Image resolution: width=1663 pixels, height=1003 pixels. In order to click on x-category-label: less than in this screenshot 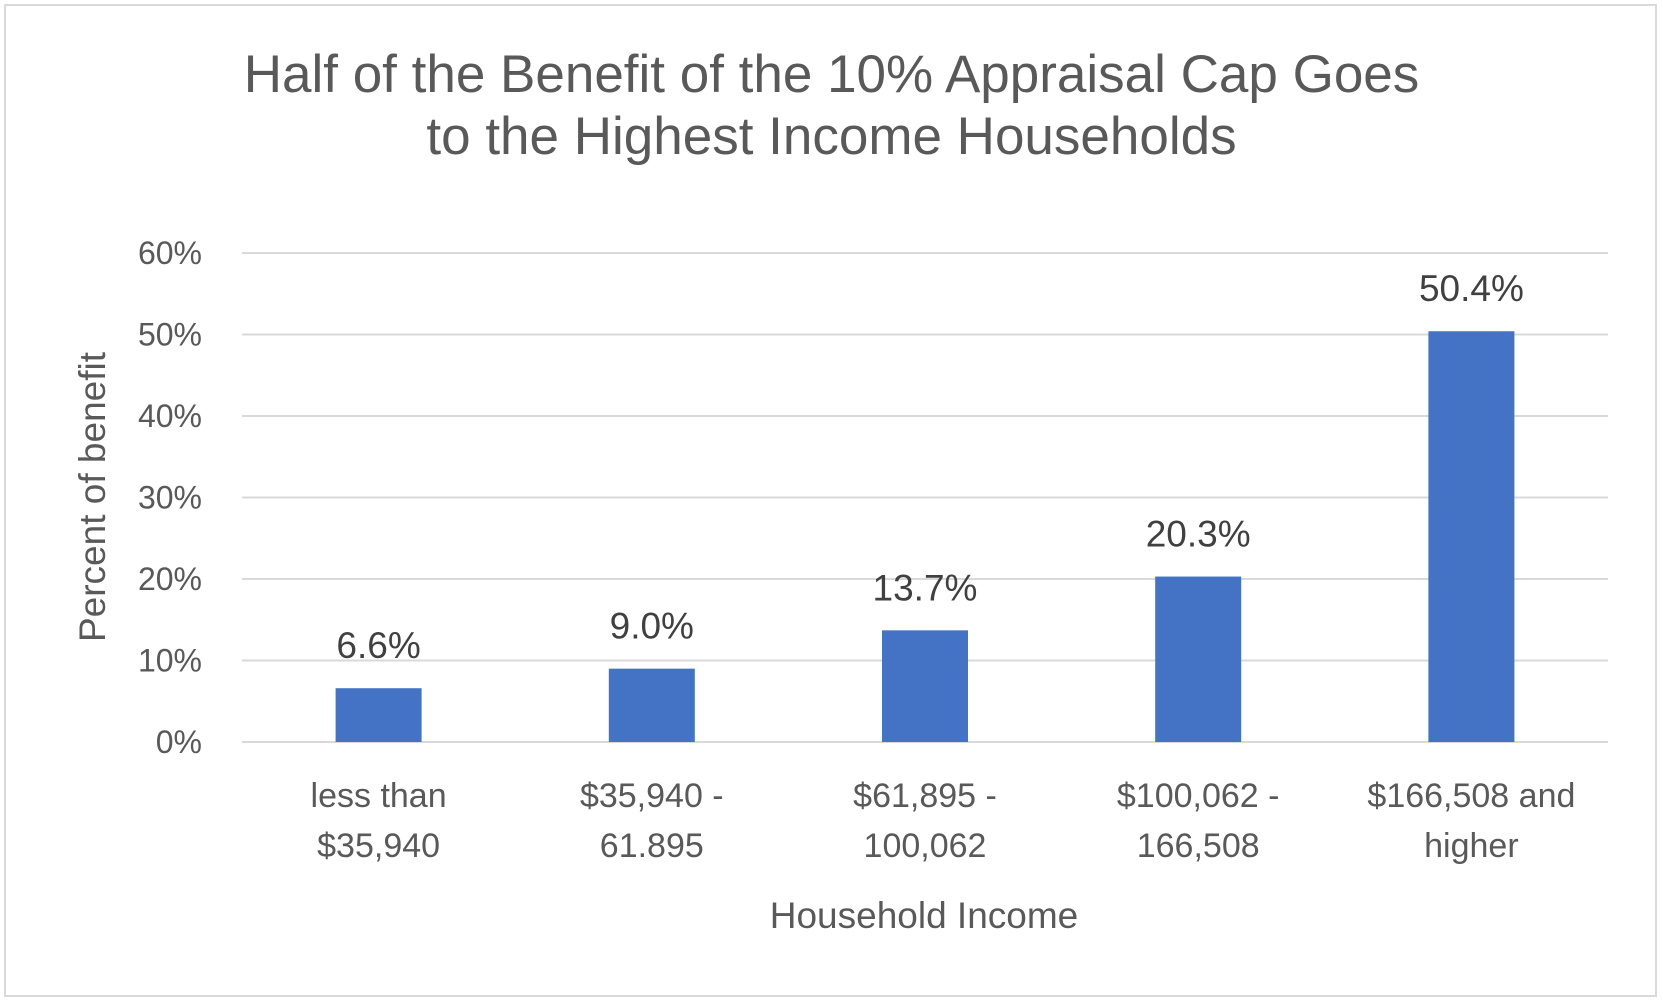, I will do `click(379, 796)`.